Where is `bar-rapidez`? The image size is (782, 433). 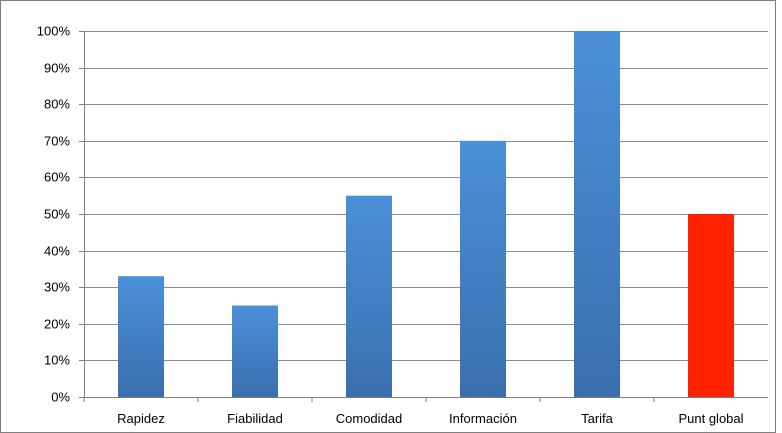
bar-rapidez is located at coordinates (141, 336).